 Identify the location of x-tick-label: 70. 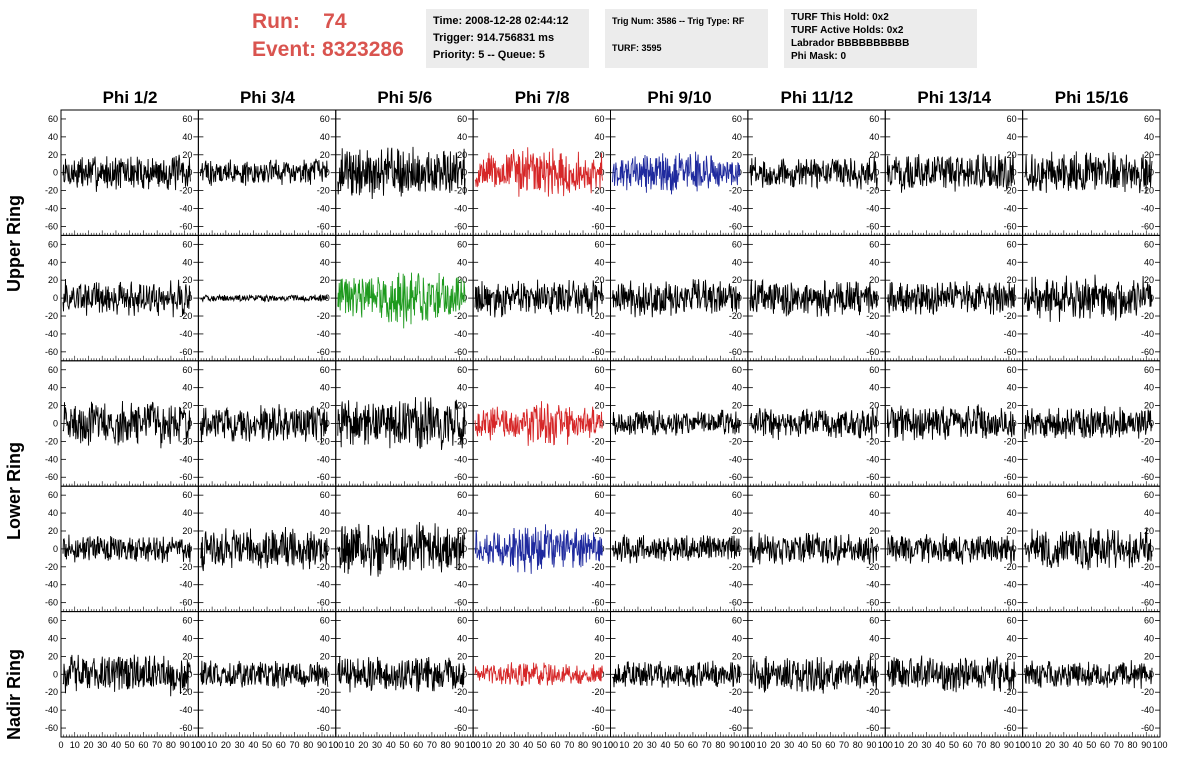
(157, 745).